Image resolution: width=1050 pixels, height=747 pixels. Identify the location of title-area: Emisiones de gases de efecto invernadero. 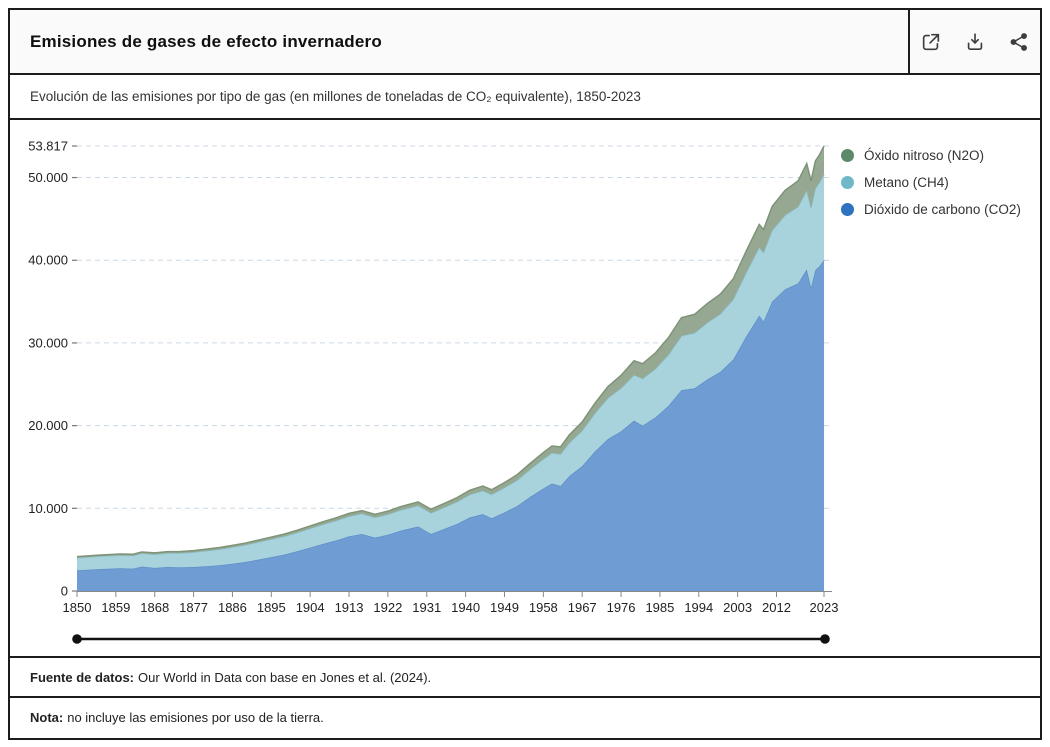
(459, 41).